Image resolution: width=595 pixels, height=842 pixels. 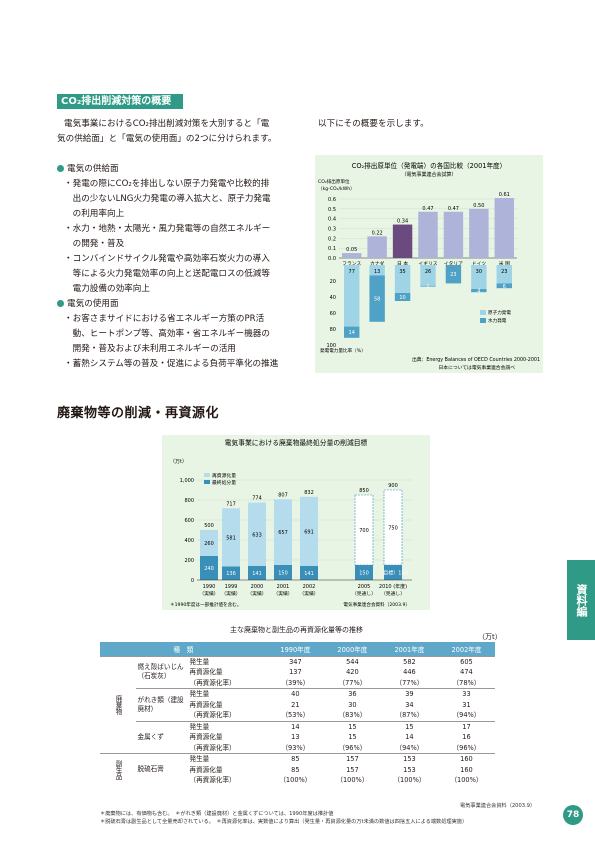 I want to click on table-title: 主な廃棄物と副生品の再資源化量等の推移, so click(x=296, y=630).